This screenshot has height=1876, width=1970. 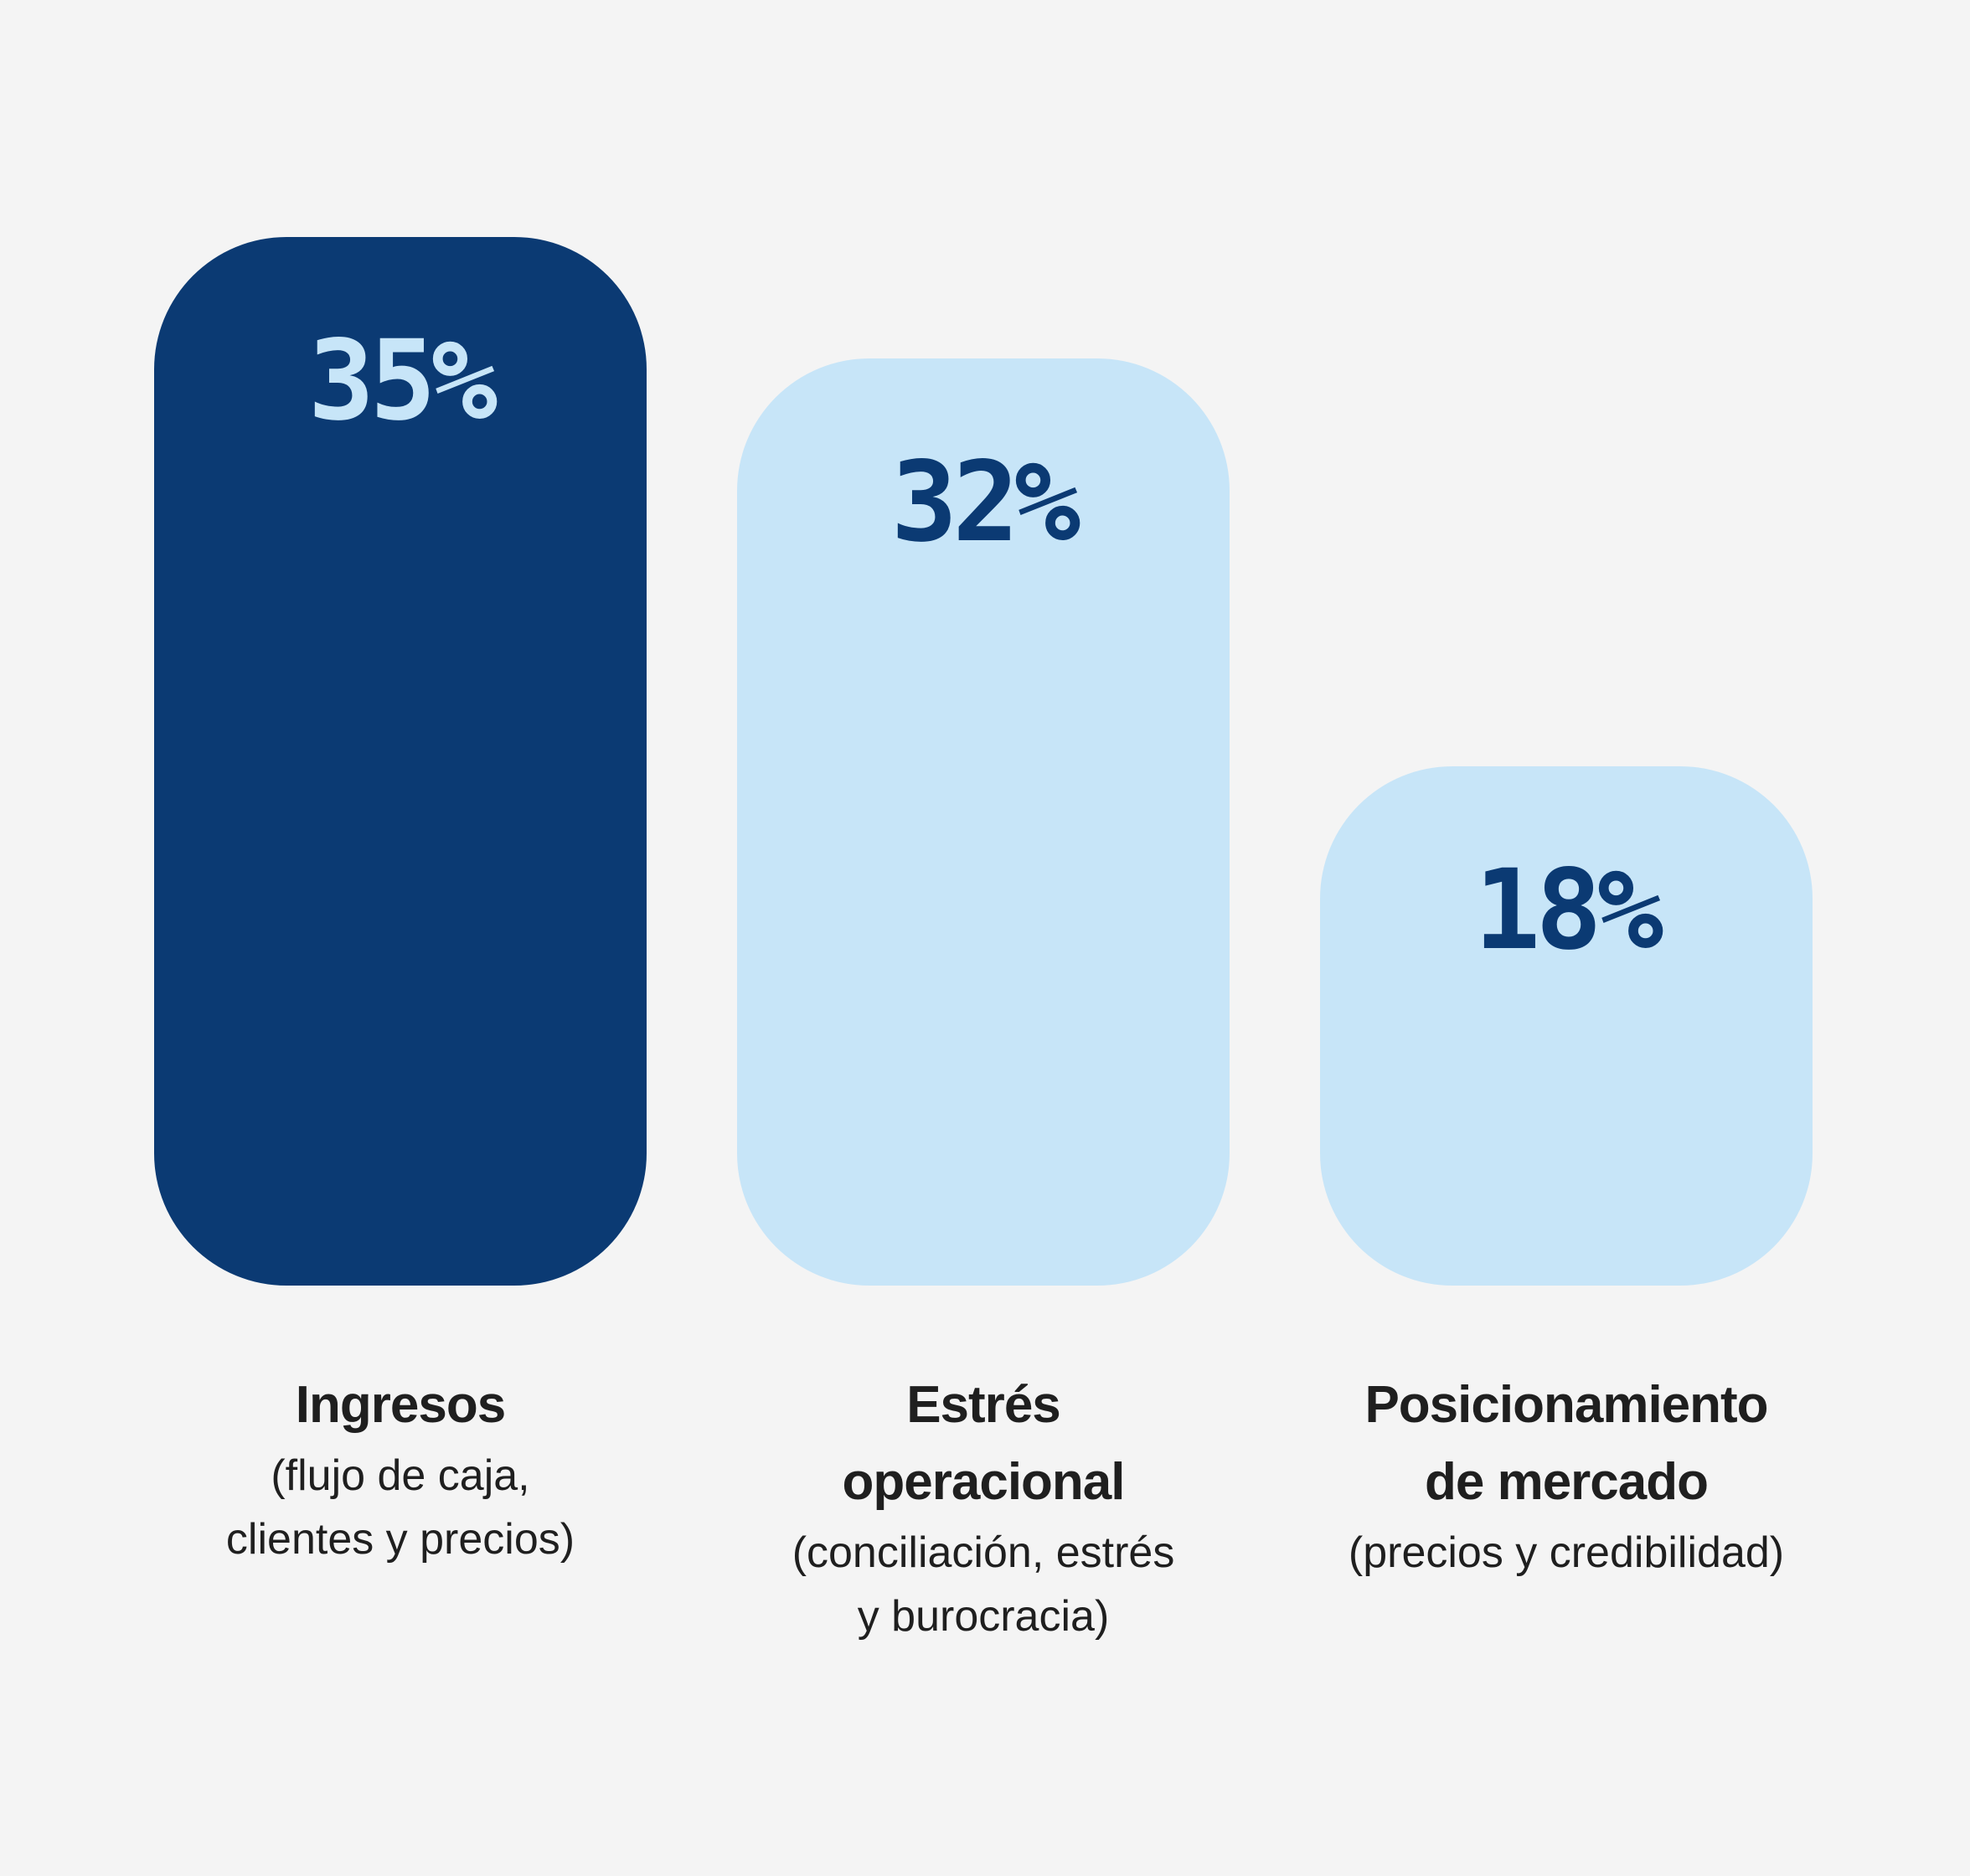 I want to click on category-title: Ingresos, so click(x=400, y=1405).